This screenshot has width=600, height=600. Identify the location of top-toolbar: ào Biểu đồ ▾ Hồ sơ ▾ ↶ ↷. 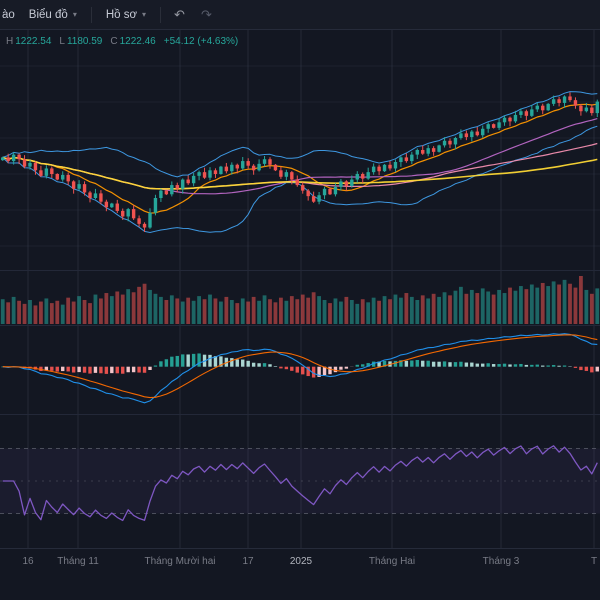
(300, 15).